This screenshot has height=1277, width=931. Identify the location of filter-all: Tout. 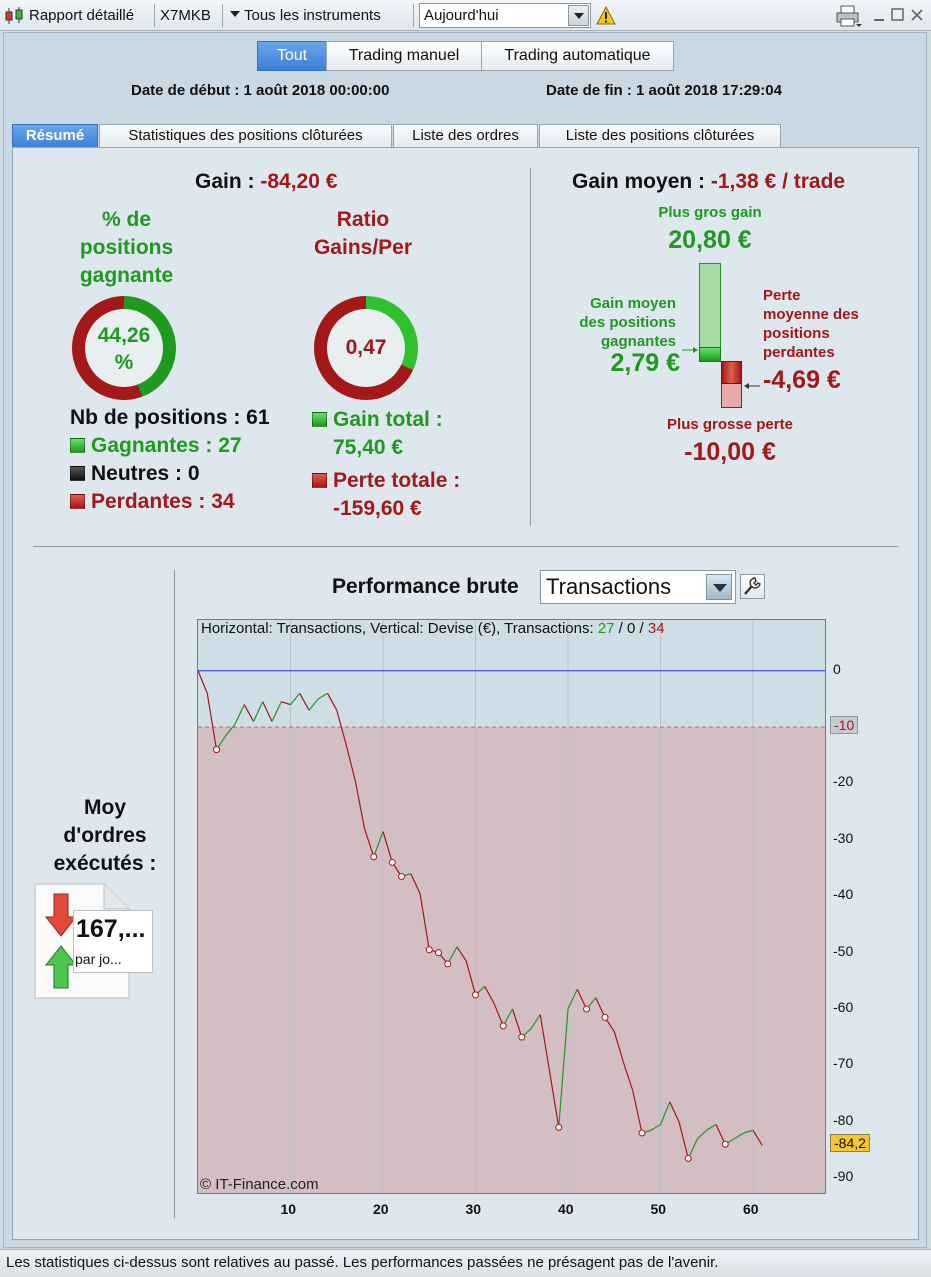
(292, 56).